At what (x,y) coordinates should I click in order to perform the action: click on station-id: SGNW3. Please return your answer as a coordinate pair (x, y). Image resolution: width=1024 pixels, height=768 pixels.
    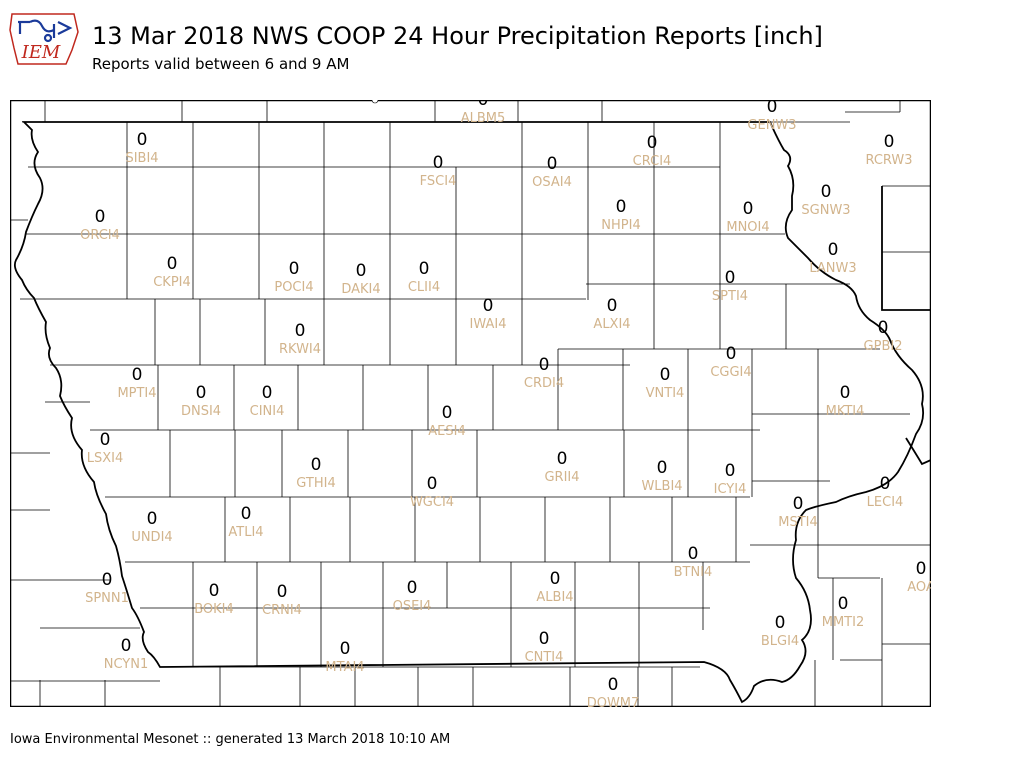
    Looking at the image, I should click on (825, 210).